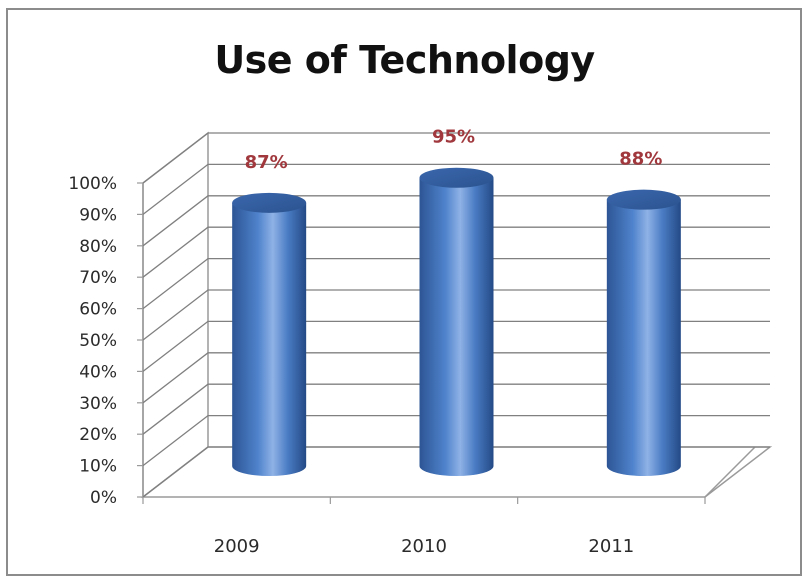  What do you see at coordinates (98, 467) in the screenshot?
I see `y-tick-label: 10%` at bounding box center [98, 467].